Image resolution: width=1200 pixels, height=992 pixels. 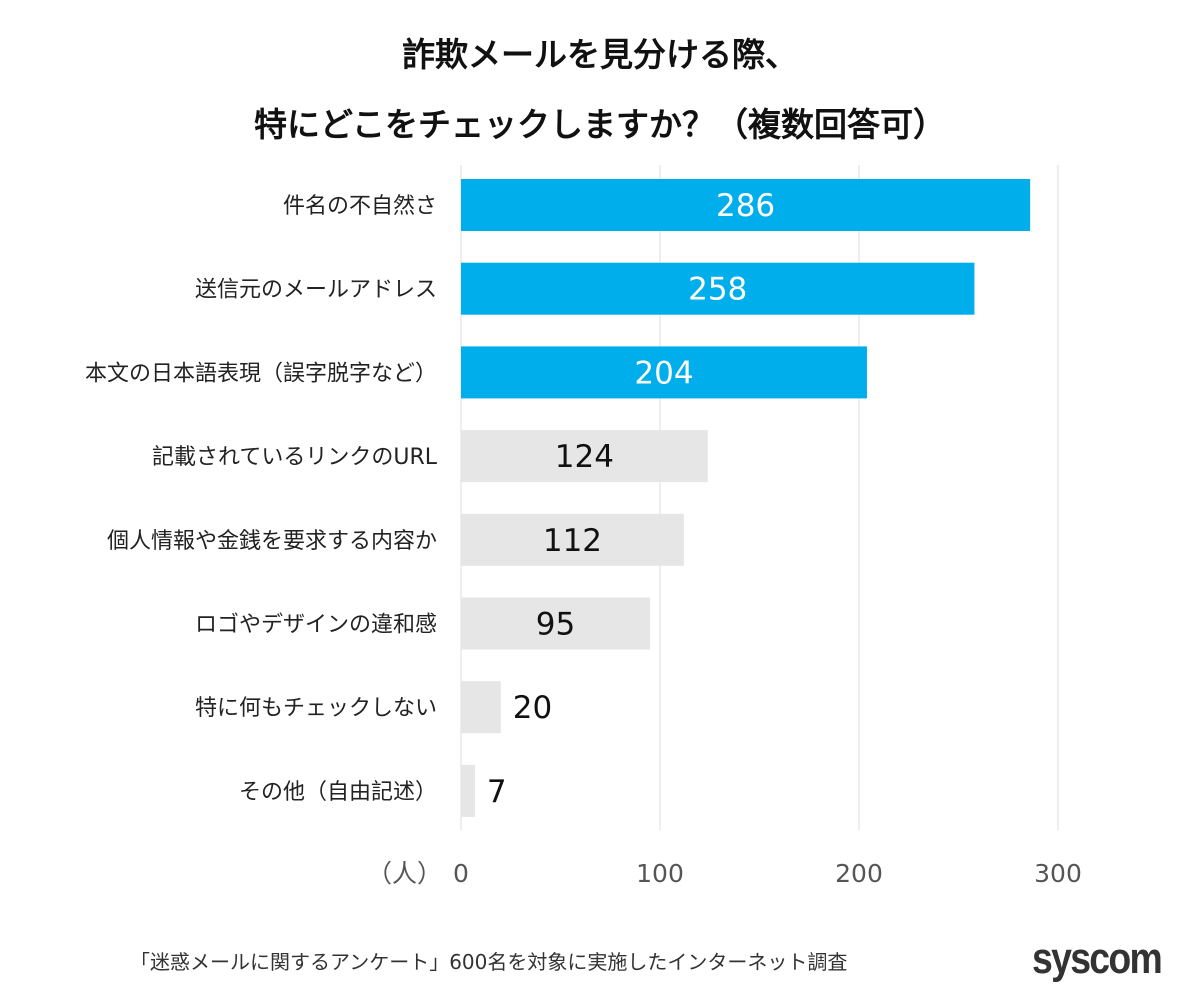 What do you see at coordinates (261, 373) in the screenshot?
I see `category-label: 本文の日本語表現（誤字脱字など）` at bounding box center [261, 373].